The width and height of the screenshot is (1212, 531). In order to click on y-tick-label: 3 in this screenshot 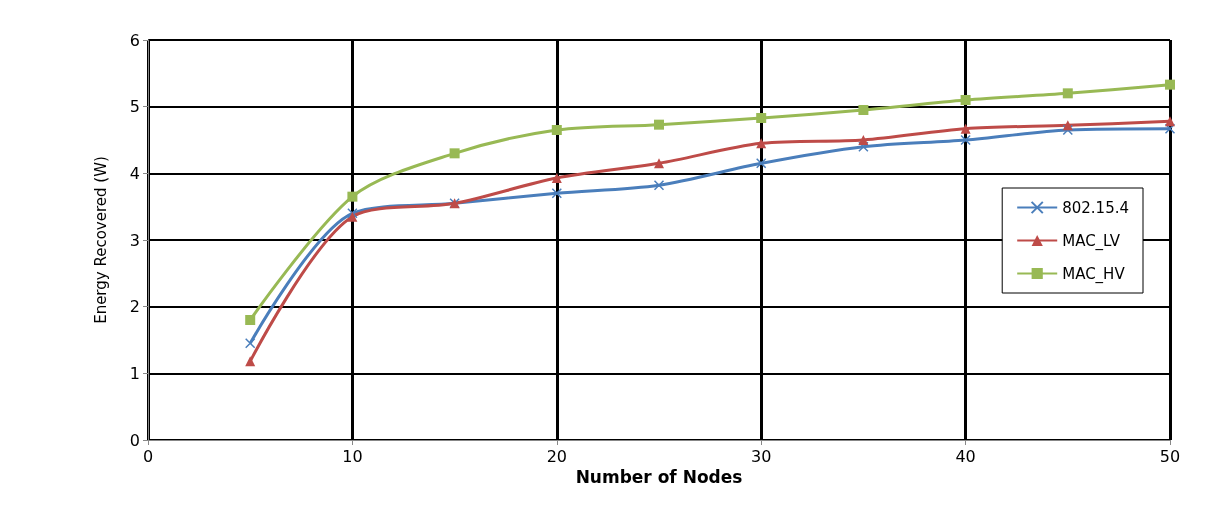, I will do `click(134, 240)`.